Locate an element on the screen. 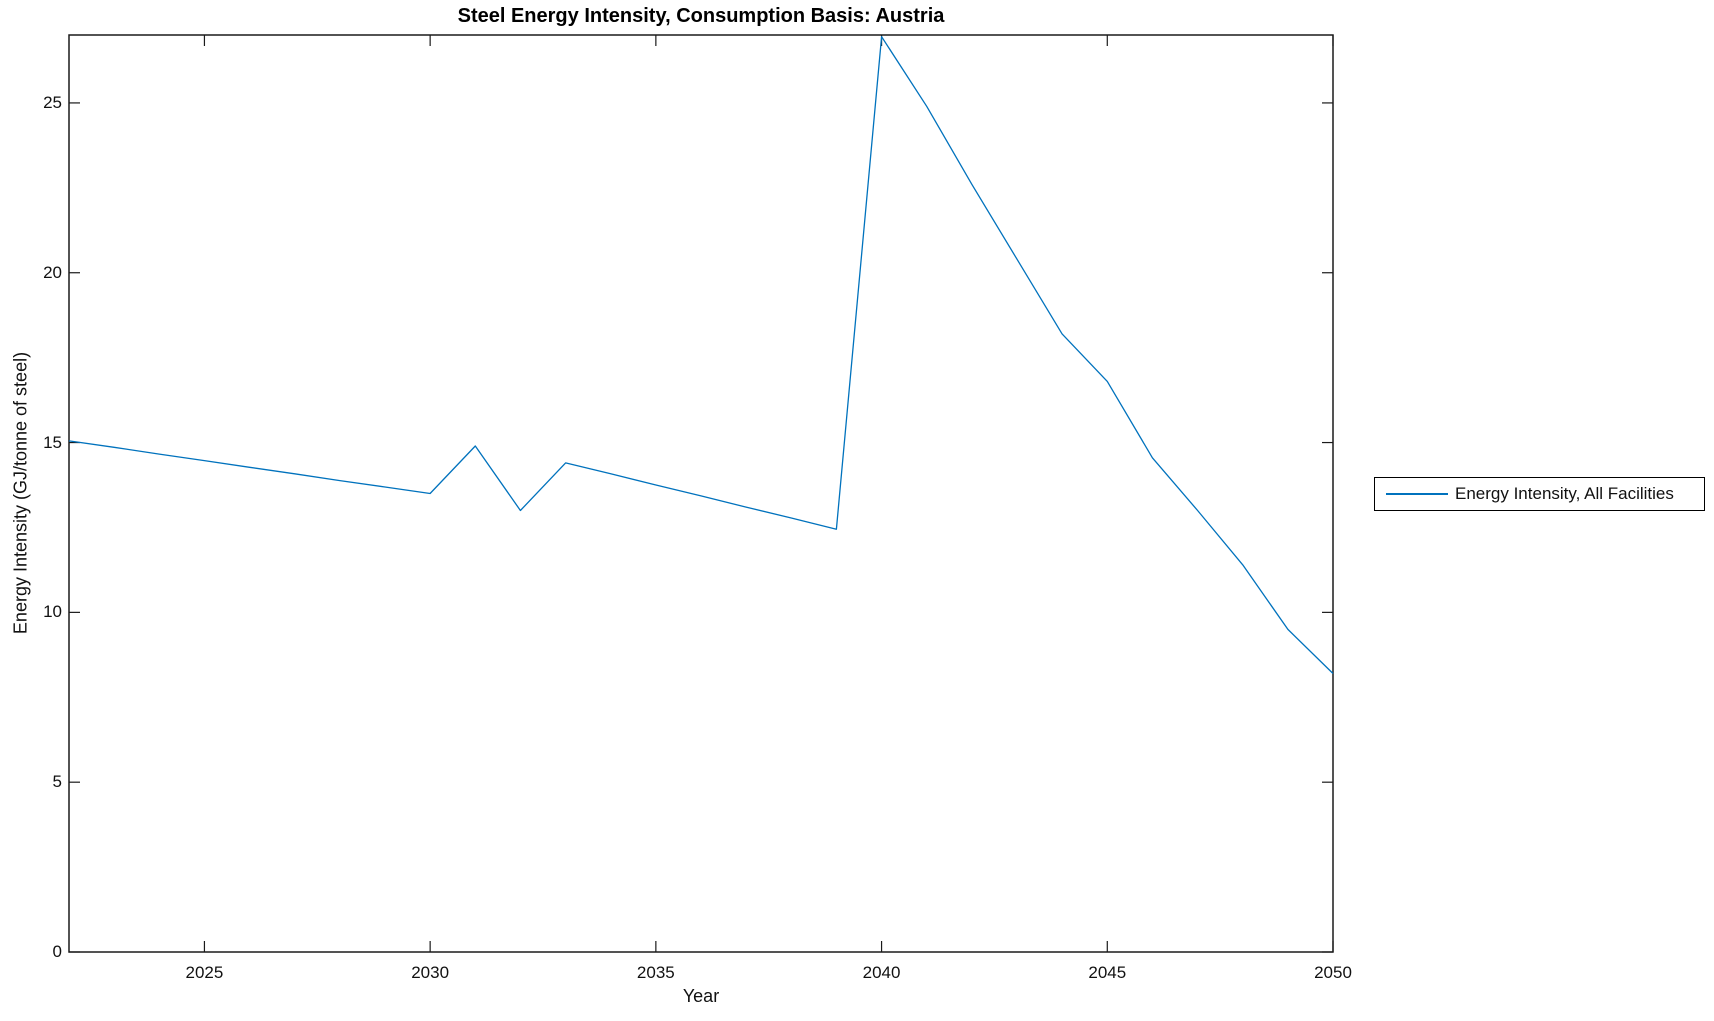 The width and height of the screenshot is (1714, 1021). x-tick-label: 2050 is located at coordinates (1333, 972).